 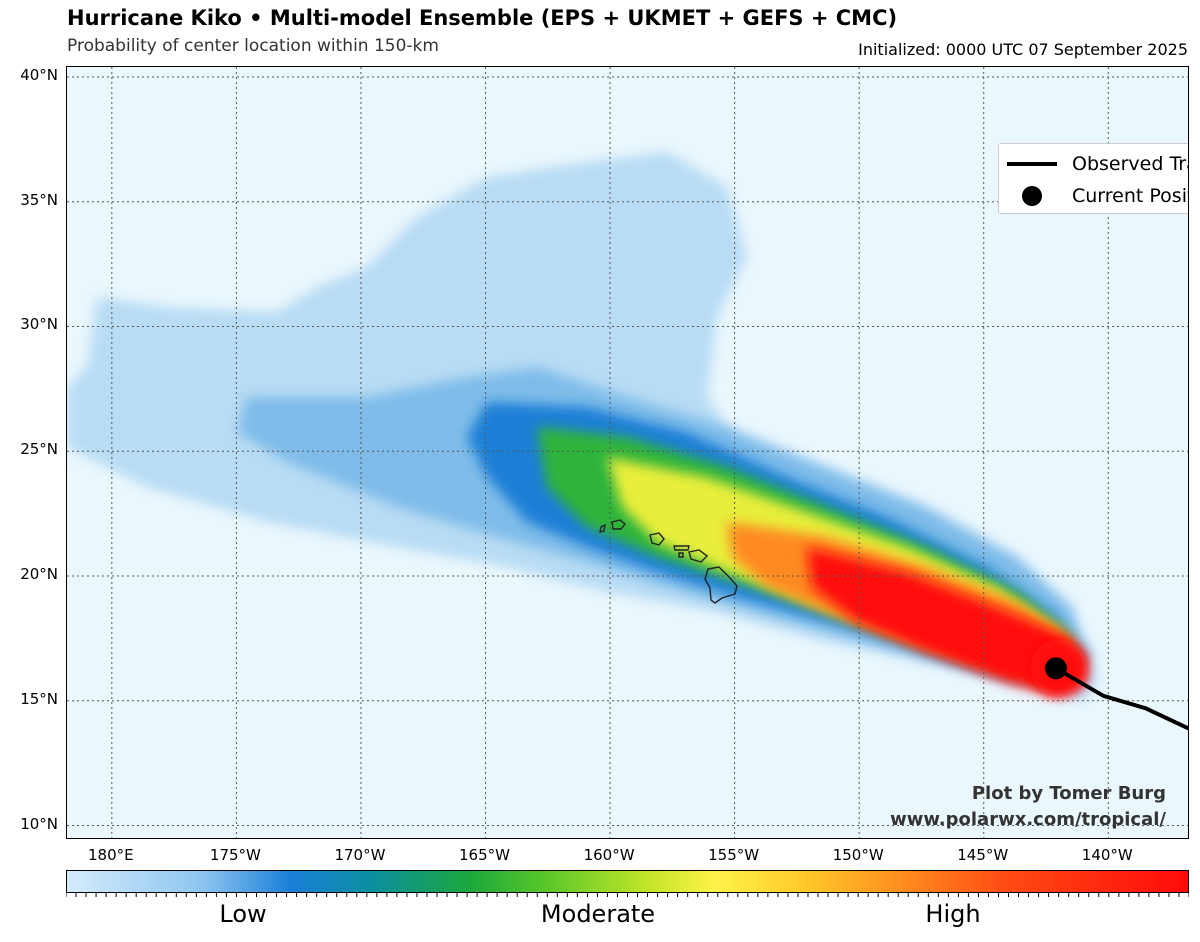 I want to click on observed-track-line, so click(x=1121, y=698).